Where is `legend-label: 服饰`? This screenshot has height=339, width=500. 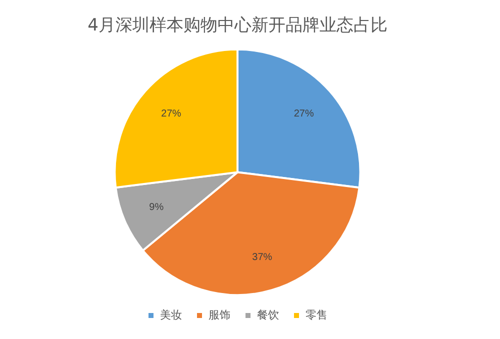
legend-label: 服饰 is located at coordinates (219, 315).